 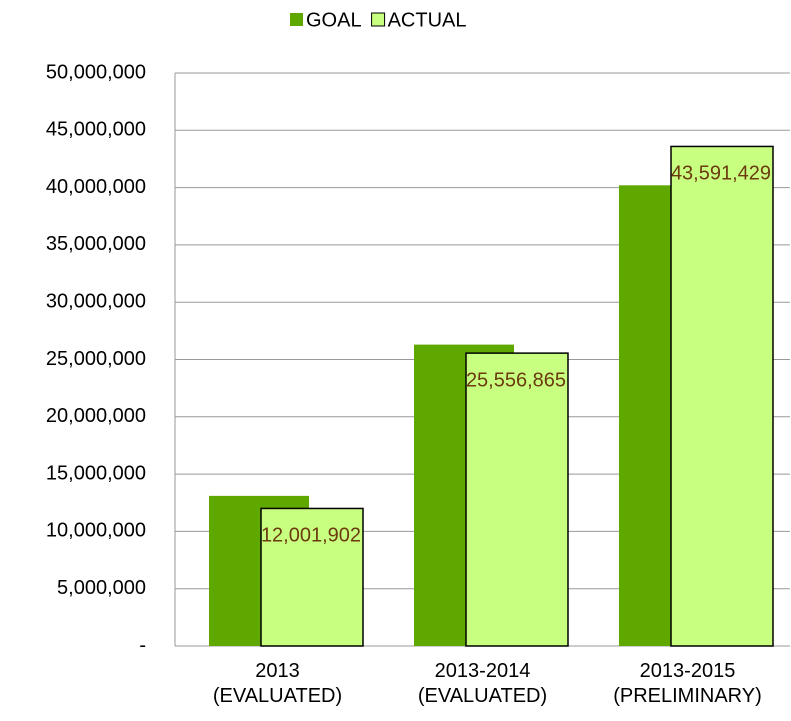 I want to click on data-label: 12,001,902, so click(x=311, y=536).